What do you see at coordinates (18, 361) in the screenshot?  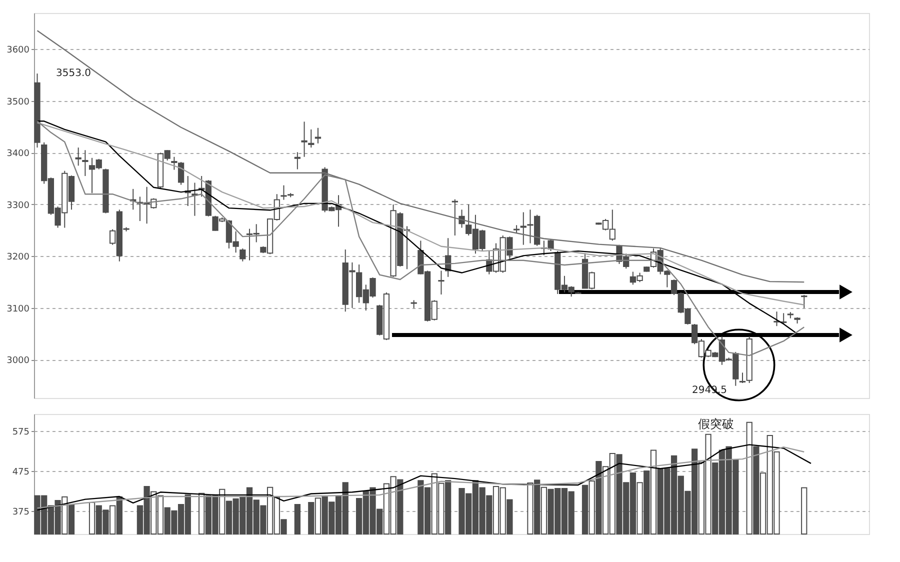 I see `y-tick-label: 3000` at bounding box center [18, 361].